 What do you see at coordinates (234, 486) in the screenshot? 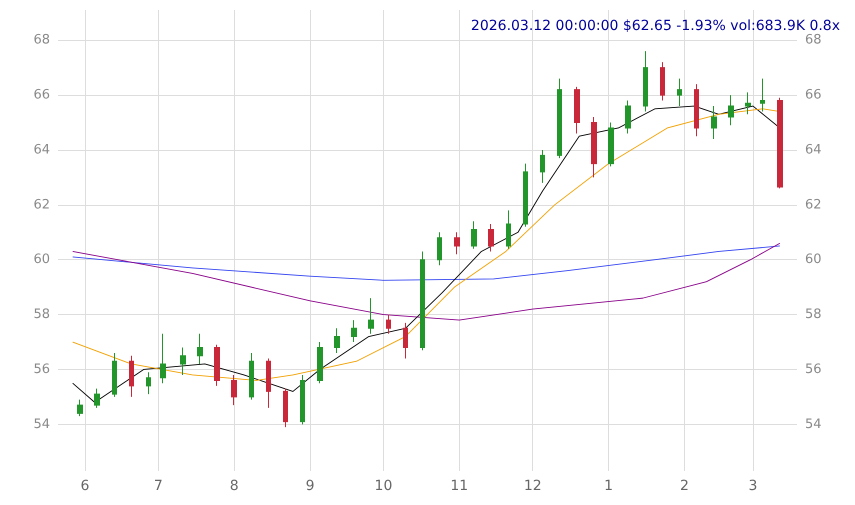
I see `x-tick-label: 8` at bounding box center [234, 486].